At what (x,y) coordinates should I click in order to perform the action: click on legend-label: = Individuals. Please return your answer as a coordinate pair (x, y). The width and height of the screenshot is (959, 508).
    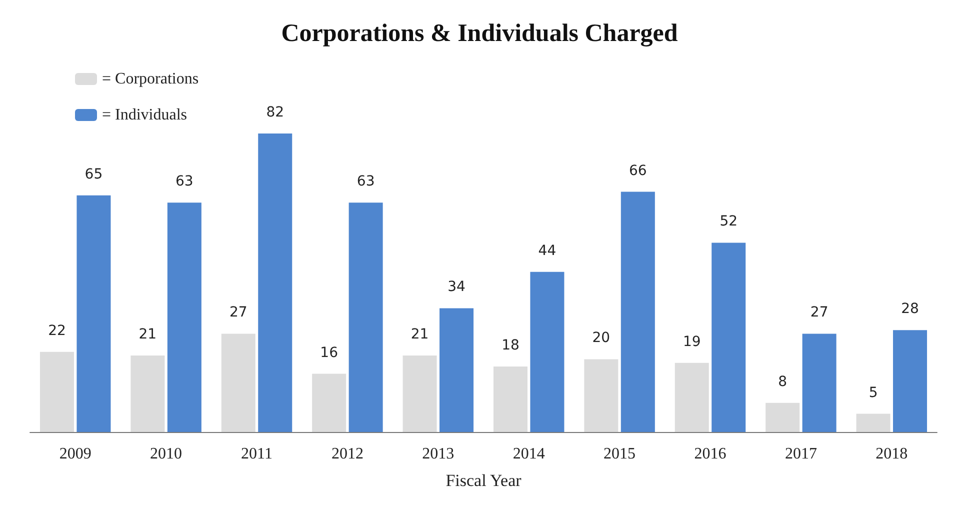
    Looking at the image, I should click on (145, 115).